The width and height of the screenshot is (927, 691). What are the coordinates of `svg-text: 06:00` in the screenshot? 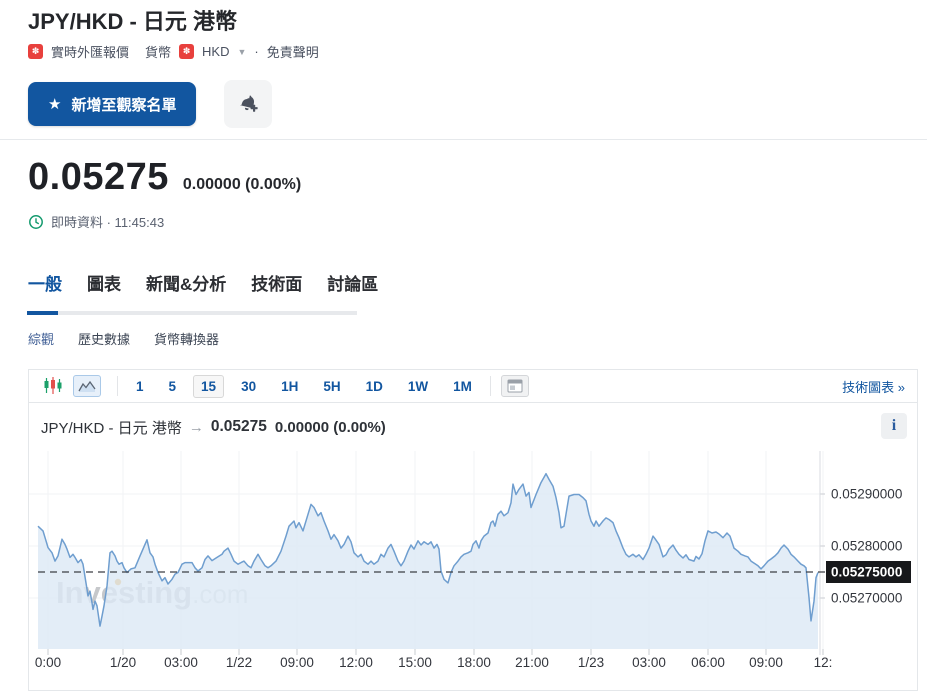 It's located at (708, 662).